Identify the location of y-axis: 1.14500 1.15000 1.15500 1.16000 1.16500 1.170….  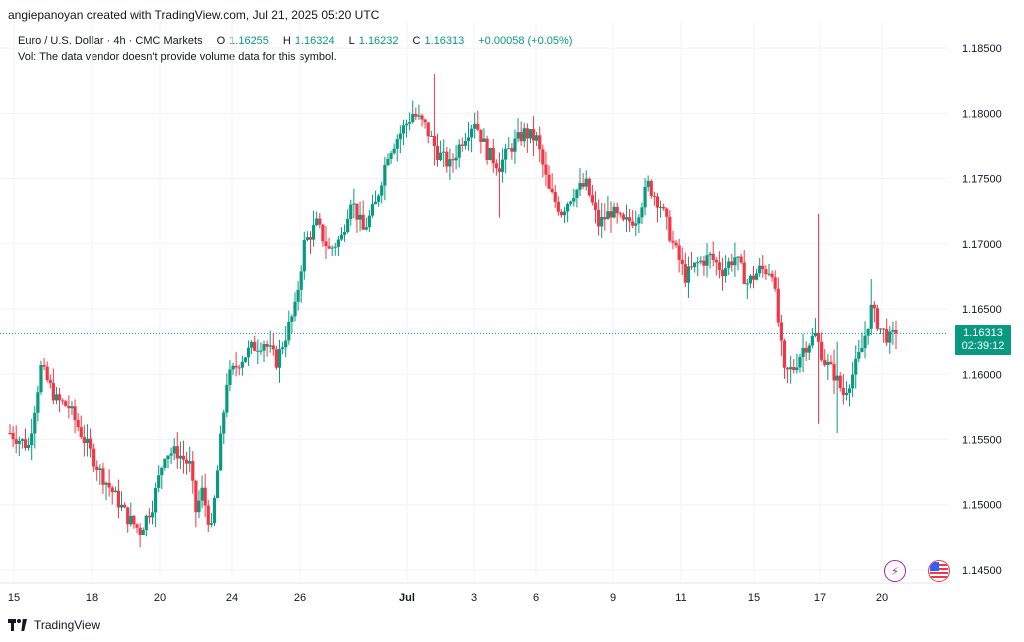
(982, 310).